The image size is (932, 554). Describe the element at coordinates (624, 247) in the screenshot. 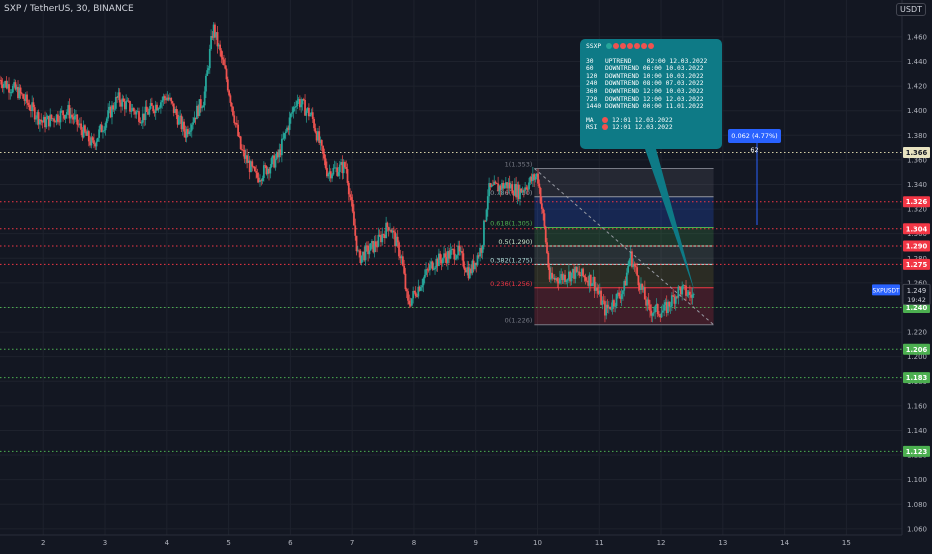

I see `trend-line` at that location.